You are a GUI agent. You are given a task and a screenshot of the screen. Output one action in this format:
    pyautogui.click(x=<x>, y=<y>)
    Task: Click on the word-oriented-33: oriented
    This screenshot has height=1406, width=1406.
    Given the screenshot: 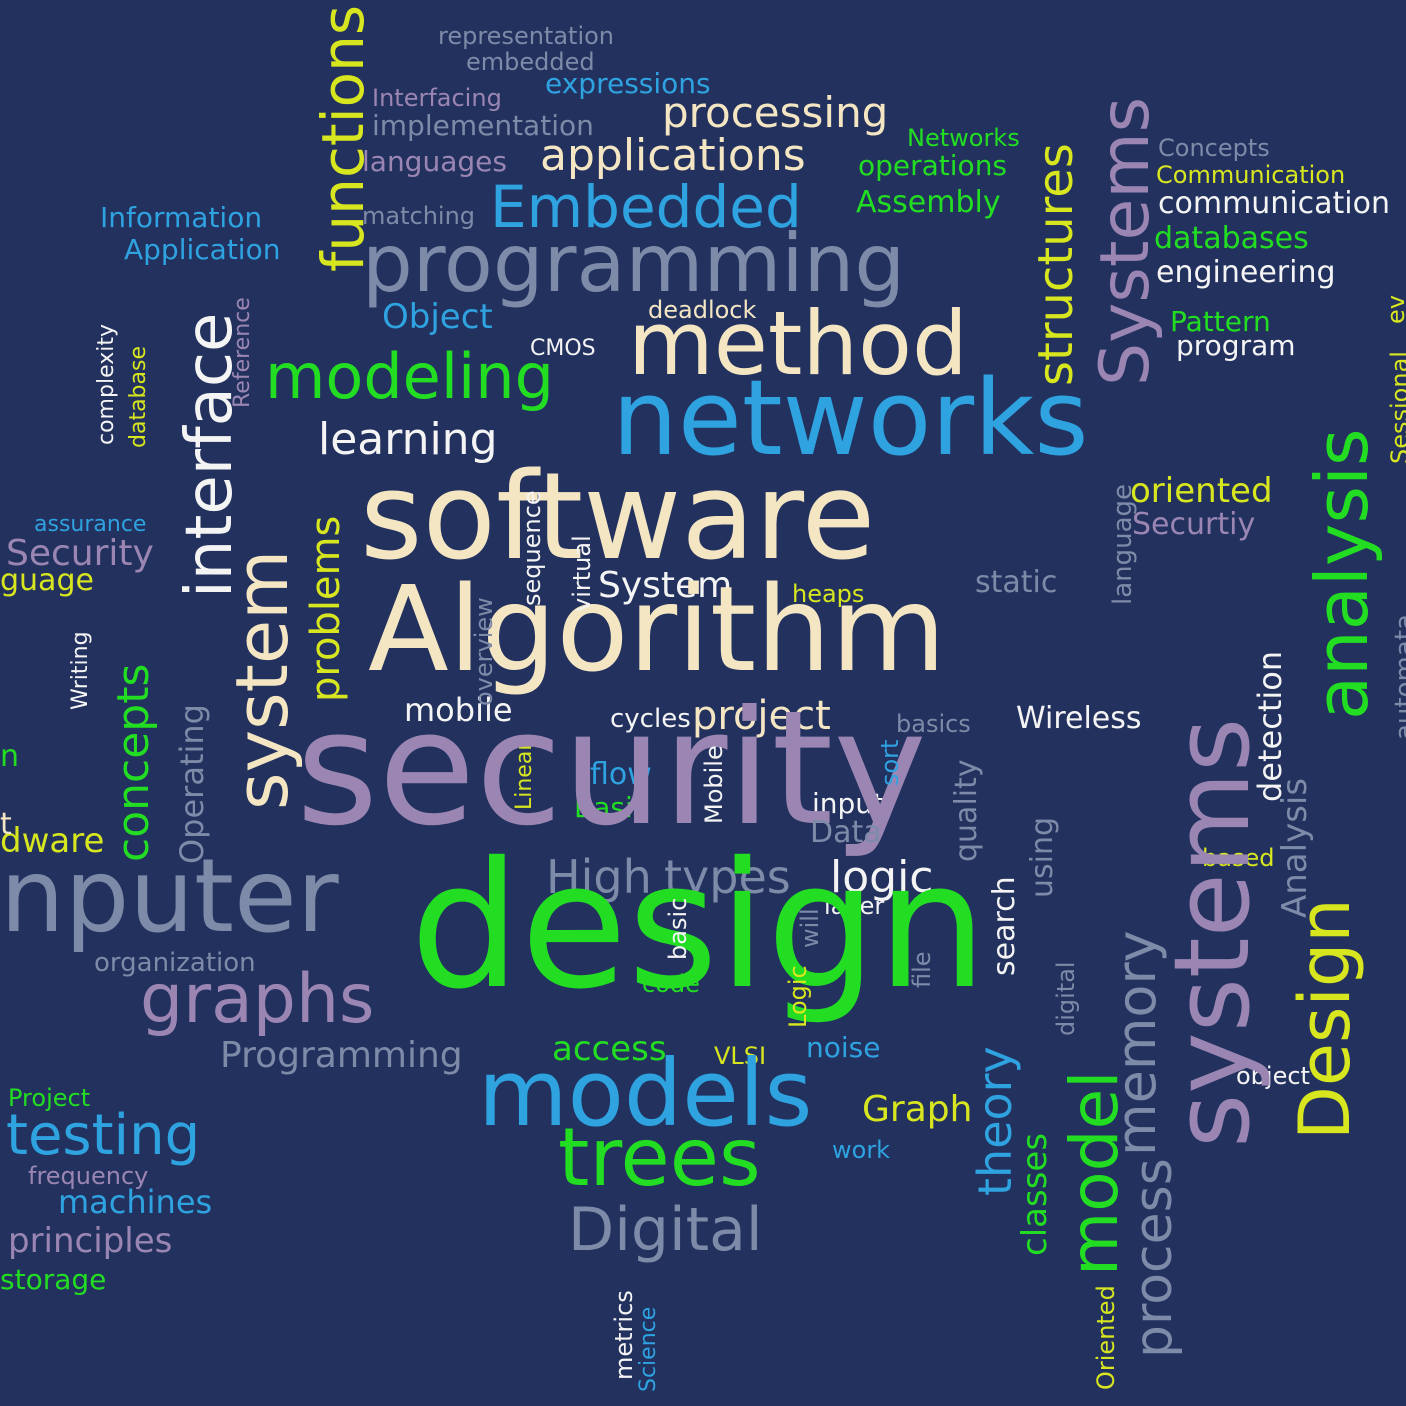 What is the action you would take?
    pyautogui.click(x=1201, y=491)
    